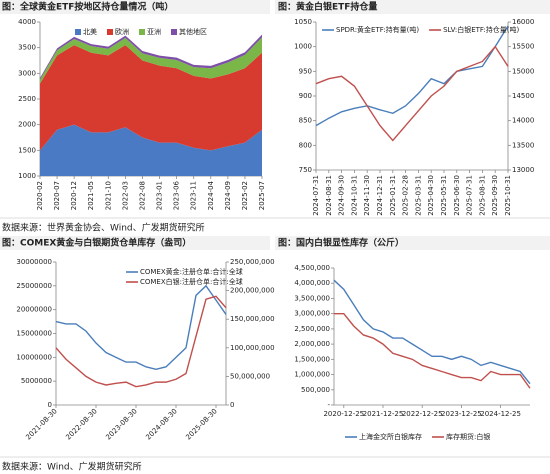 Image resolution: width=550 pixels, height=474 pixels. Describe the element at coordinates (523, 121) in the screenshot. I see `y2-tick-label: 14000` at that location.